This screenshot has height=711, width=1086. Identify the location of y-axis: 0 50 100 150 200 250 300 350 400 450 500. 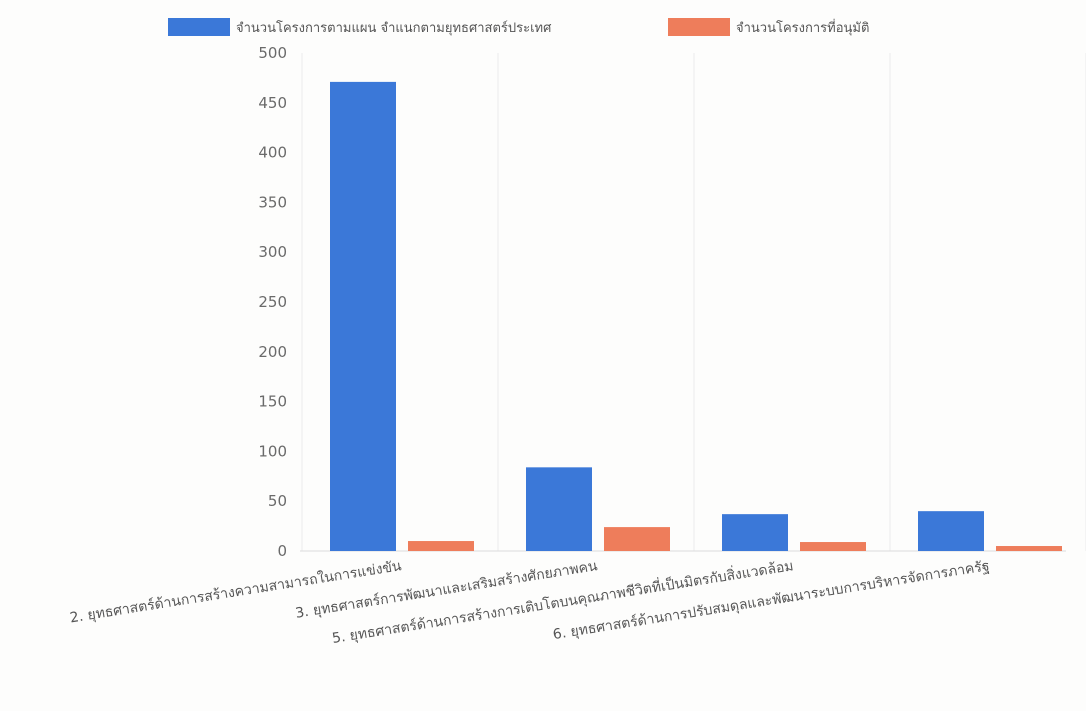
(272, 302).